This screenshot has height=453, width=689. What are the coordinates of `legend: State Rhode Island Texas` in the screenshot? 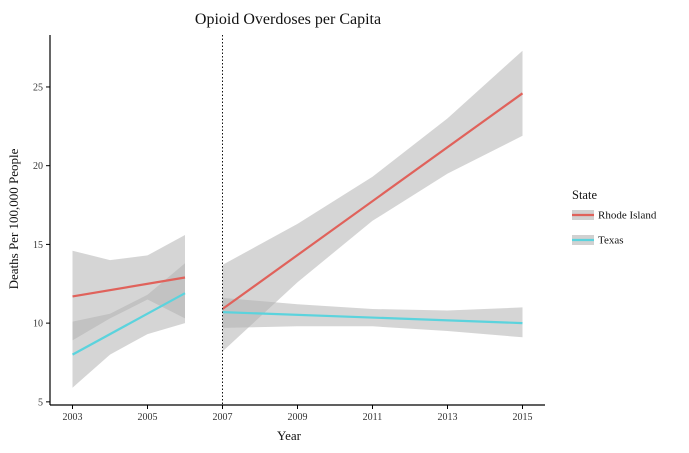 It's located at (614, 217).